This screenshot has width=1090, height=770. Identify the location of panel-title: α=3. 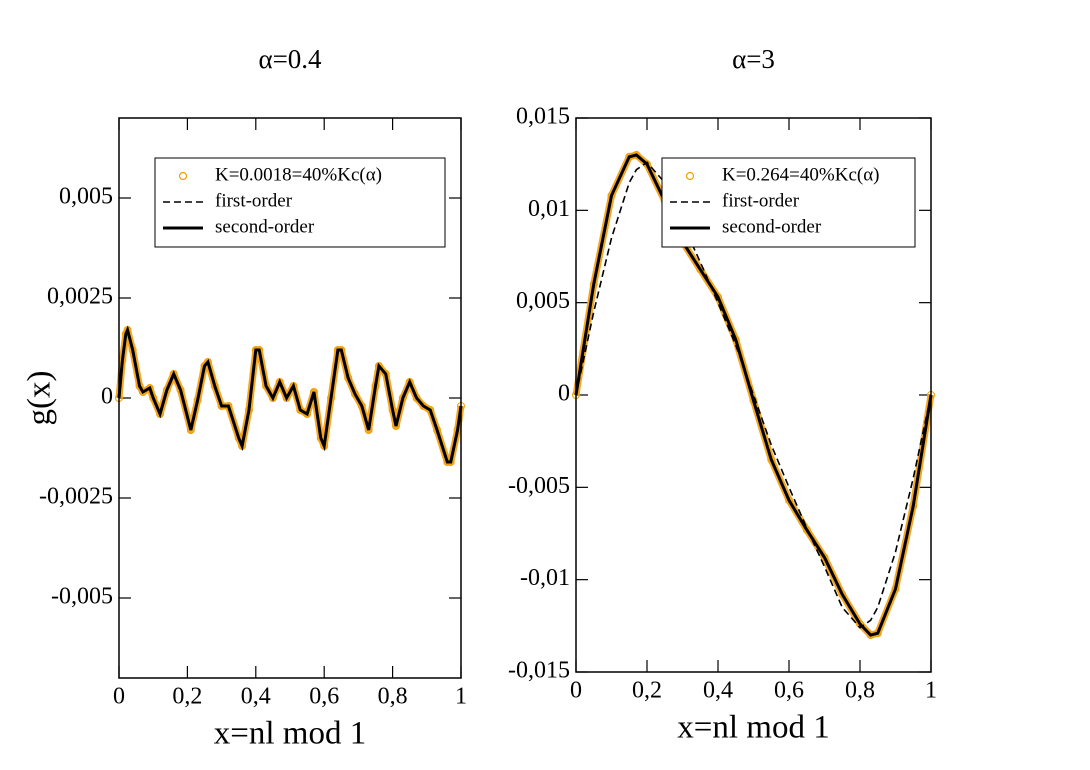
(753, 59).